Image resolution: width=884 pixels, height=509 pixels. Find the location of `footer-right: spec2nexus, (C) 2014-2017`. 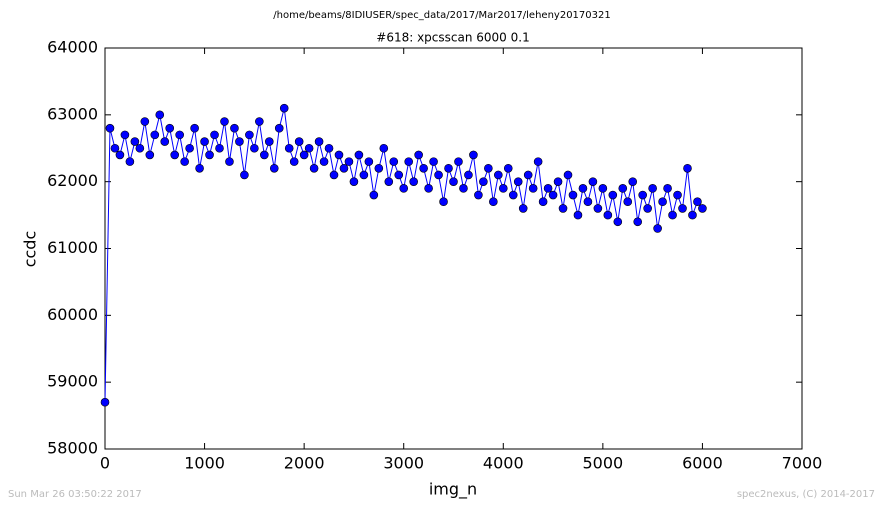

footer-right: spec2nexus, (C) 2014-2017 is located at coordinates (806, 494).